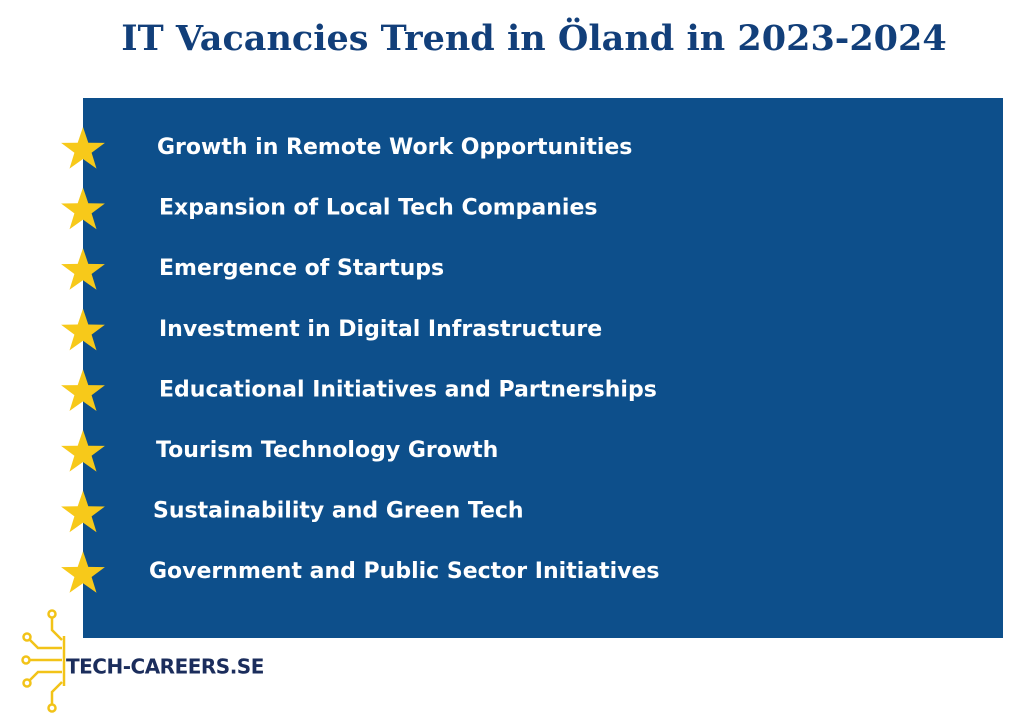 The image size is (1024, 727). I want to click on logo-icon, so click(43, 661).